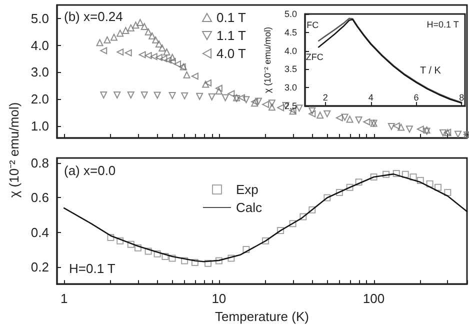  I want to click on annotation: (b) x=0.24, so click(93, 16).